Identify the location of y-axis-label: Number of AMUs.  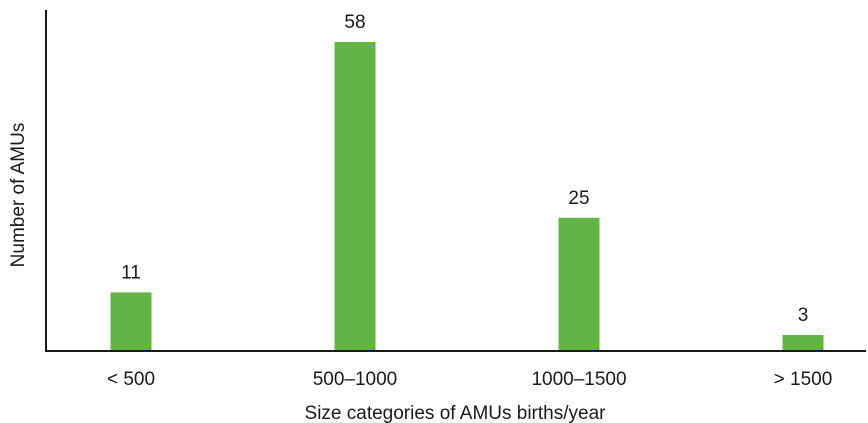
(18, 195).